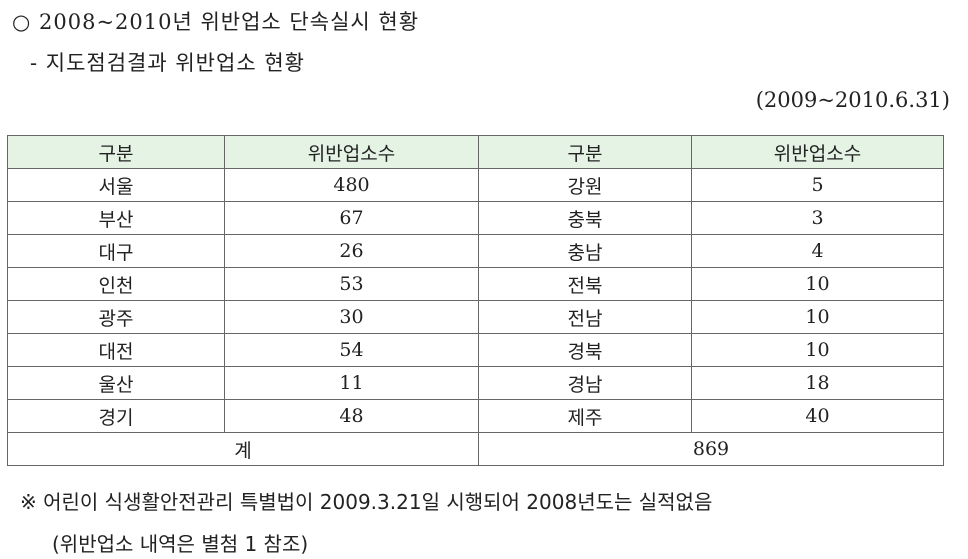 The height and width of the screenshot is (559, 968). I want to click on cell: 480, so click(351, 185).